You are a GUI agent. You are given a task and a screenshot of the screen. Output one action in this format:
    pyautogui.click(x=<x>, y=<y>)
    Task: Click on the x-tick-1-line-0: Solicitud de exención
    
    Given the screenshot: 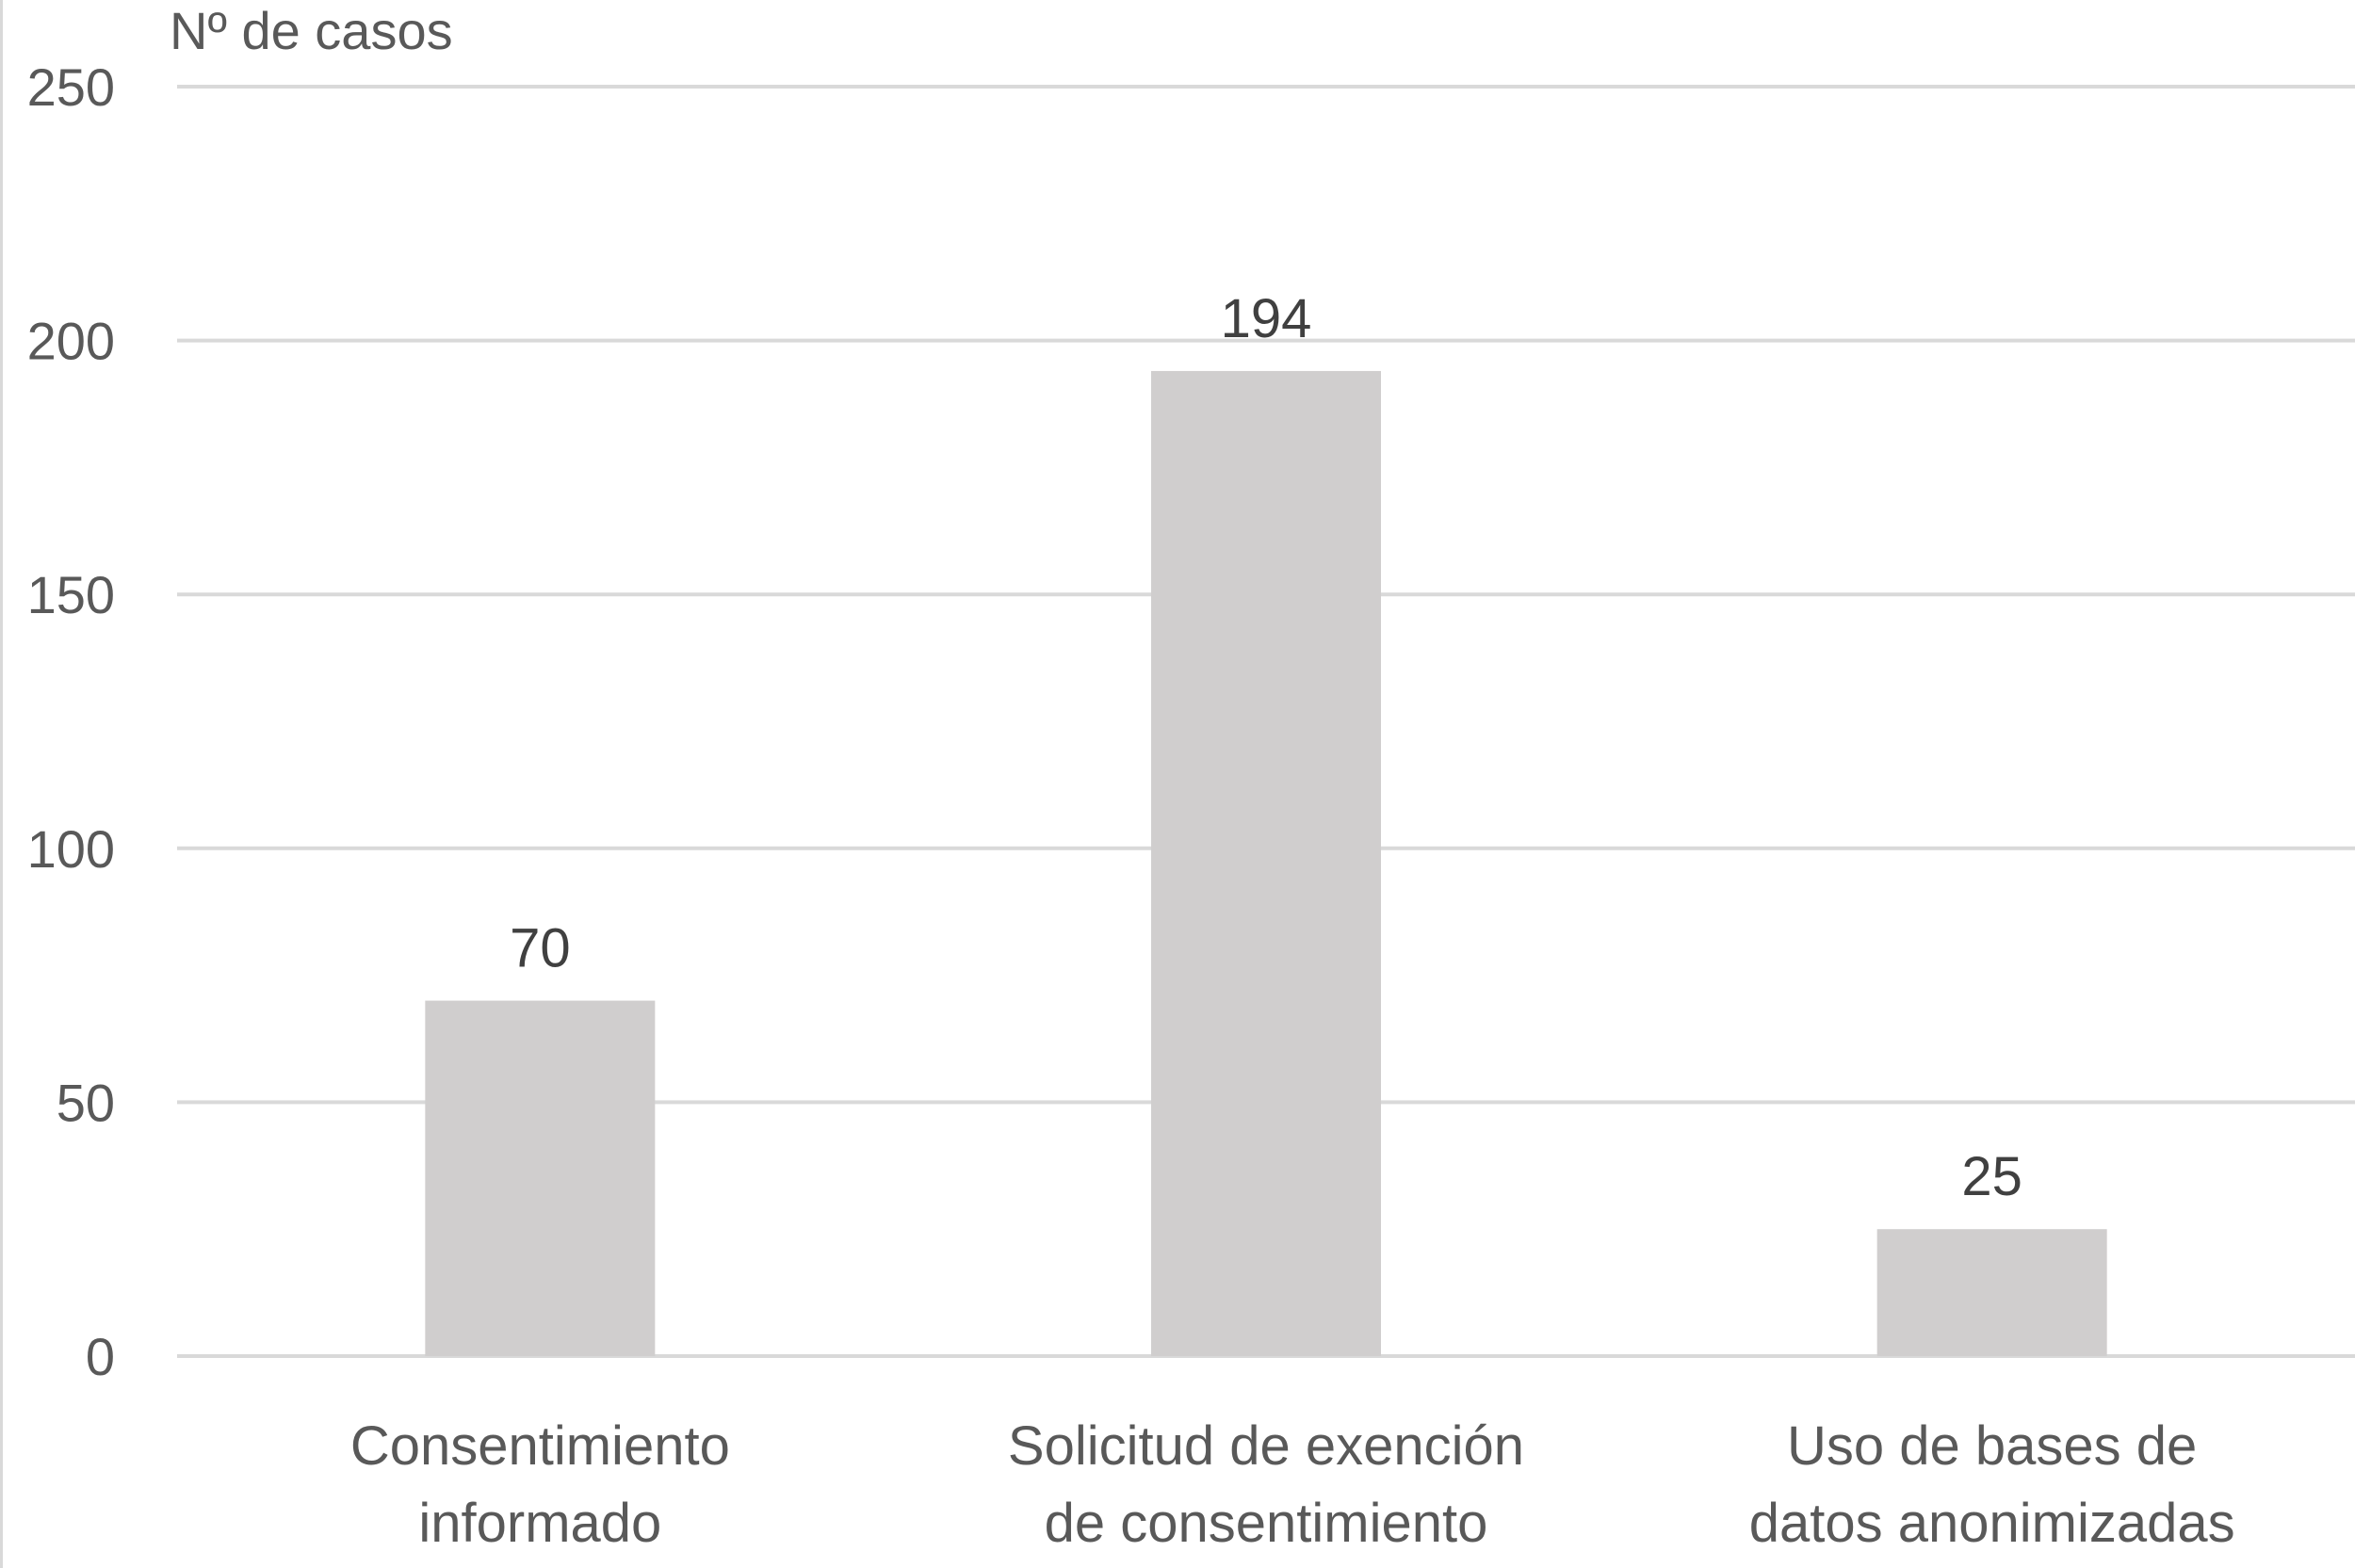 What is the action you would take?
    pyautogui.click(x=1266, y=1446)
    